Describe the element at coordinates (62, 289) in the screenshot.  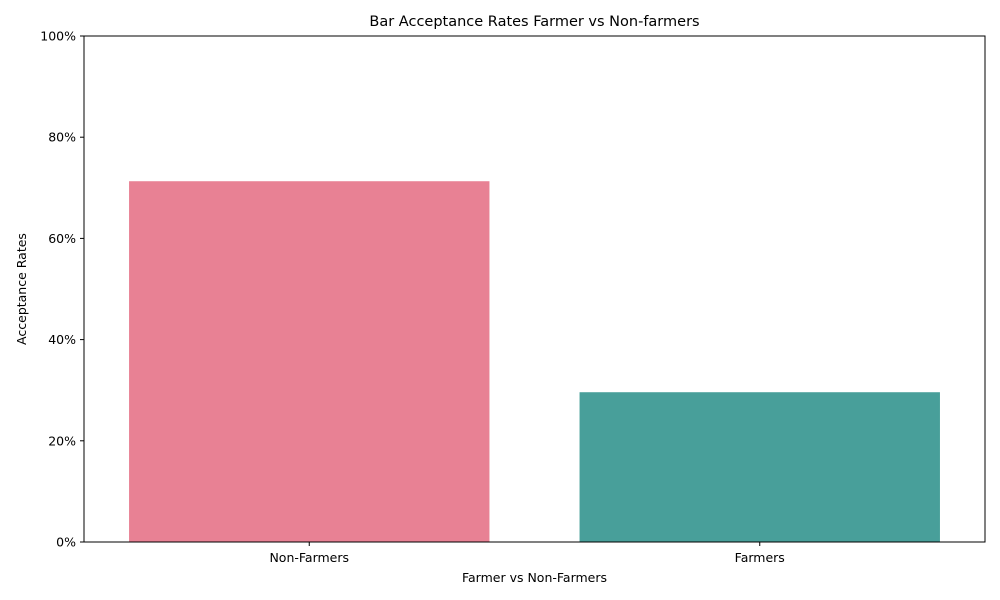
I see `y-ticks-group: 0% 20% 40% 60% 80% 100%` at that location.